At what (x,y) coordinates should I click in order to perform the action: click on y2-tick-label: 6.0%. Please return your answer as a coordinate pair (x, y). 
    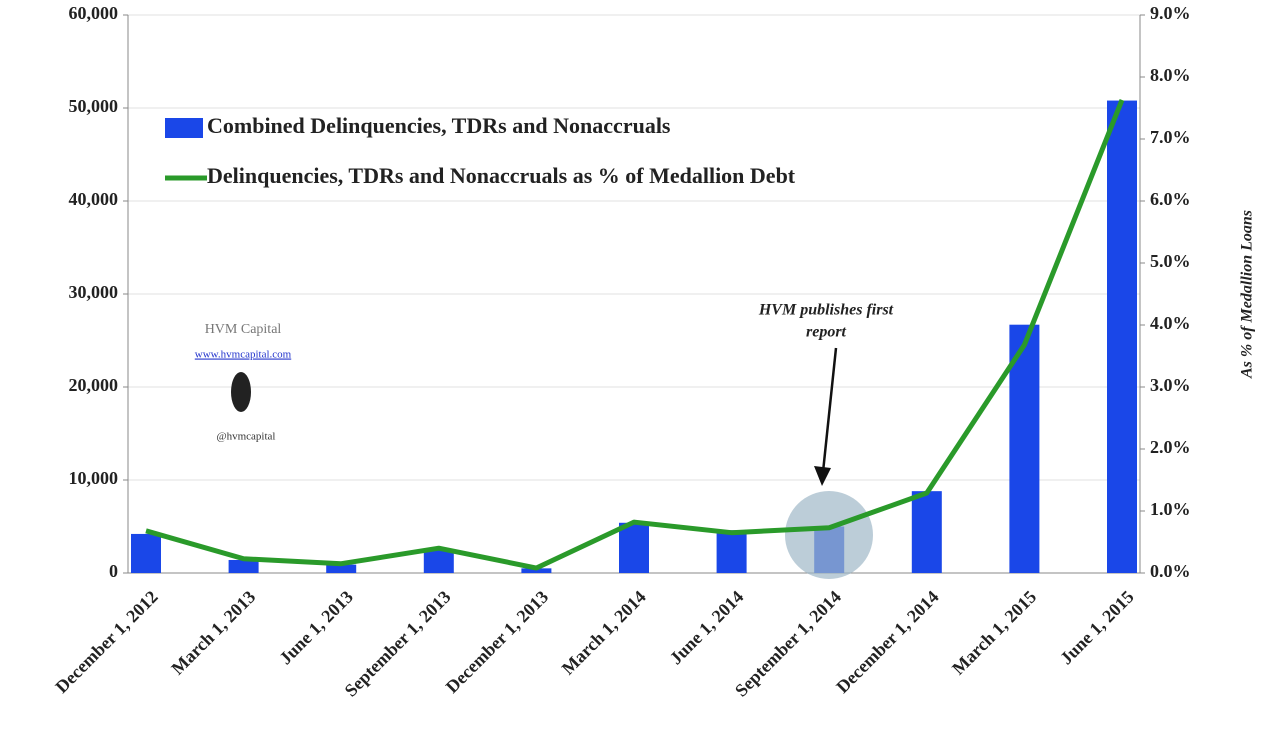
    Looking at the image, I should click on (1170, 199).